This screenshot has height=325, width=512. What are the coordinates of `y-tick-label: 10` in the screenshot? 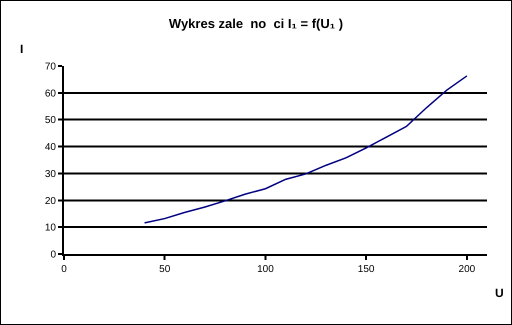 It's located at (50, 228).